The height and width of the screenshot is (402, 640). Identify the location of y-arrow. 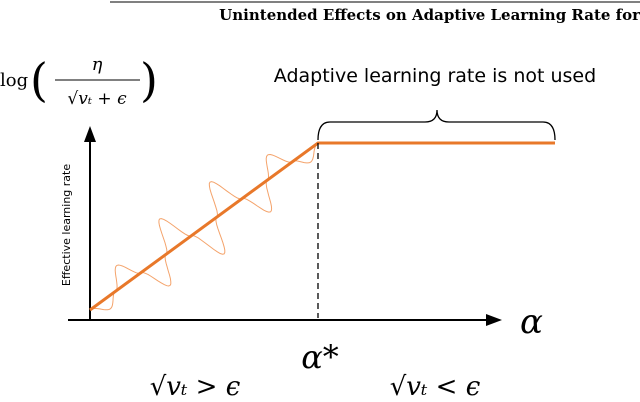
(90, 134).